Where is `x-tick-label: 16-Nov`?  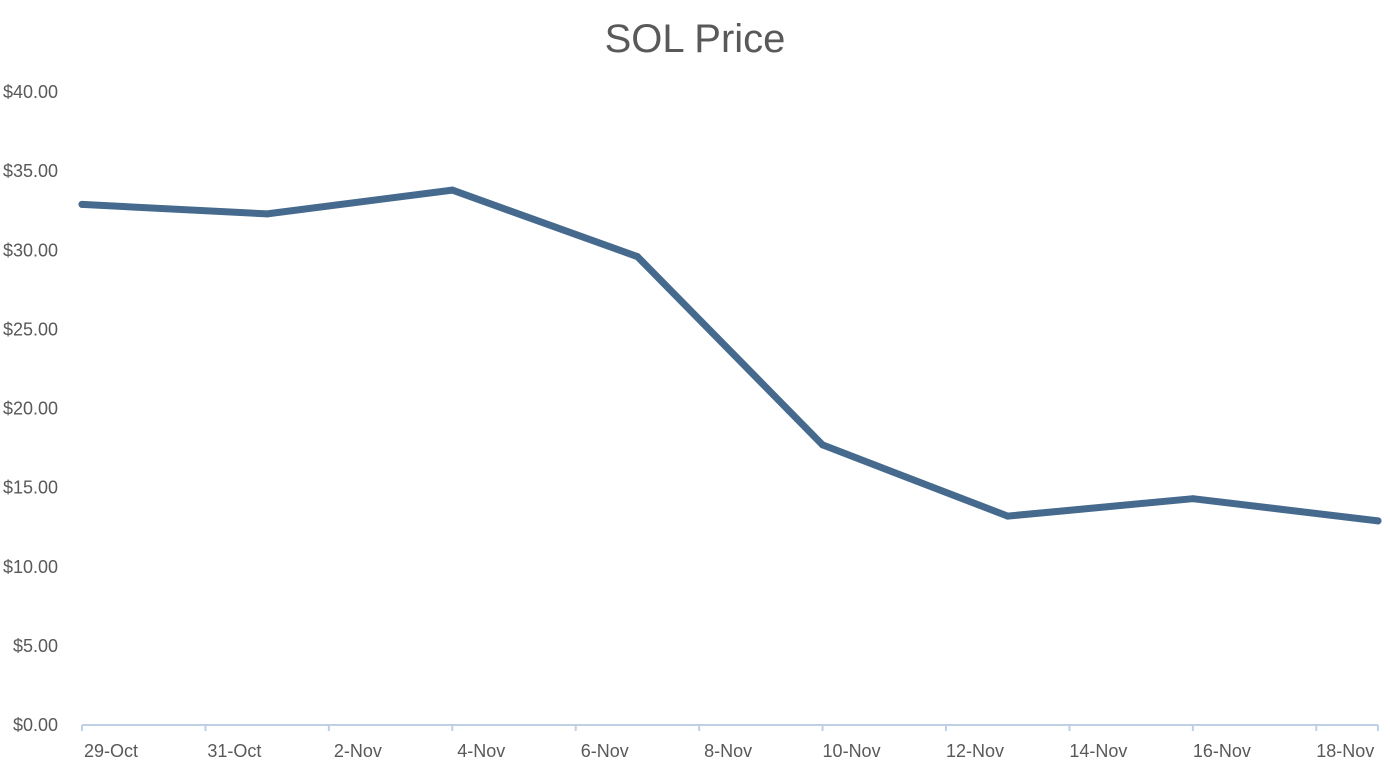
x-tick-label: 16-Nov is located at coordinates (1222, 751).